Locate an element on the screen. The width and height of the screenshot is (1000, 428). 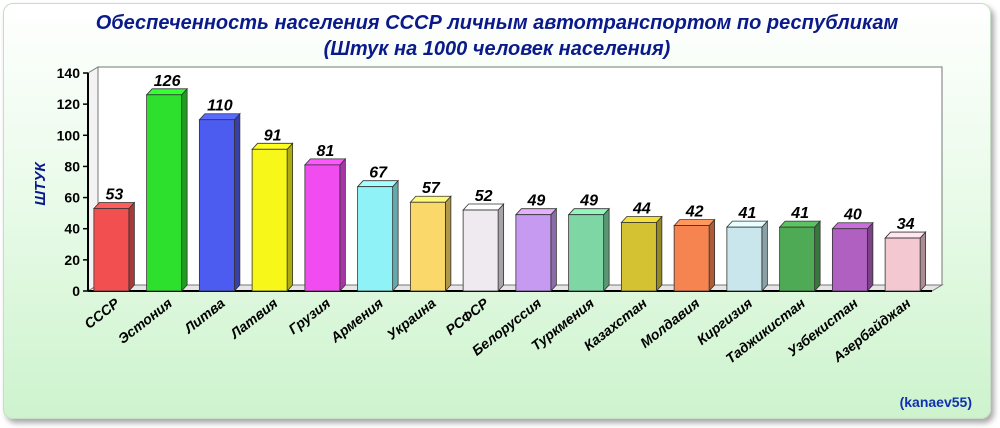
x-tick-label: Армения is located at coordinates (356, 320).